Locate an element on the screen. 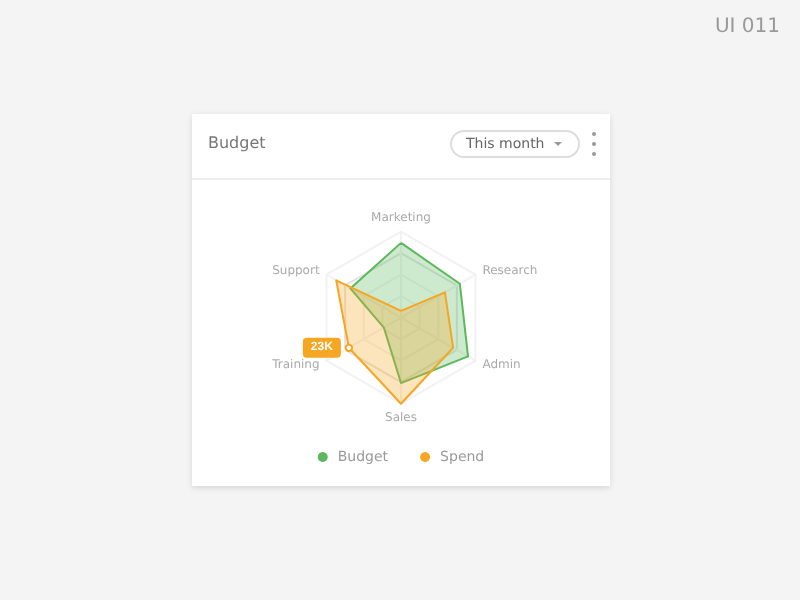 The height and width of the screenshot is (600, 800). text: UI 011 is located at coordinates (747, 27).